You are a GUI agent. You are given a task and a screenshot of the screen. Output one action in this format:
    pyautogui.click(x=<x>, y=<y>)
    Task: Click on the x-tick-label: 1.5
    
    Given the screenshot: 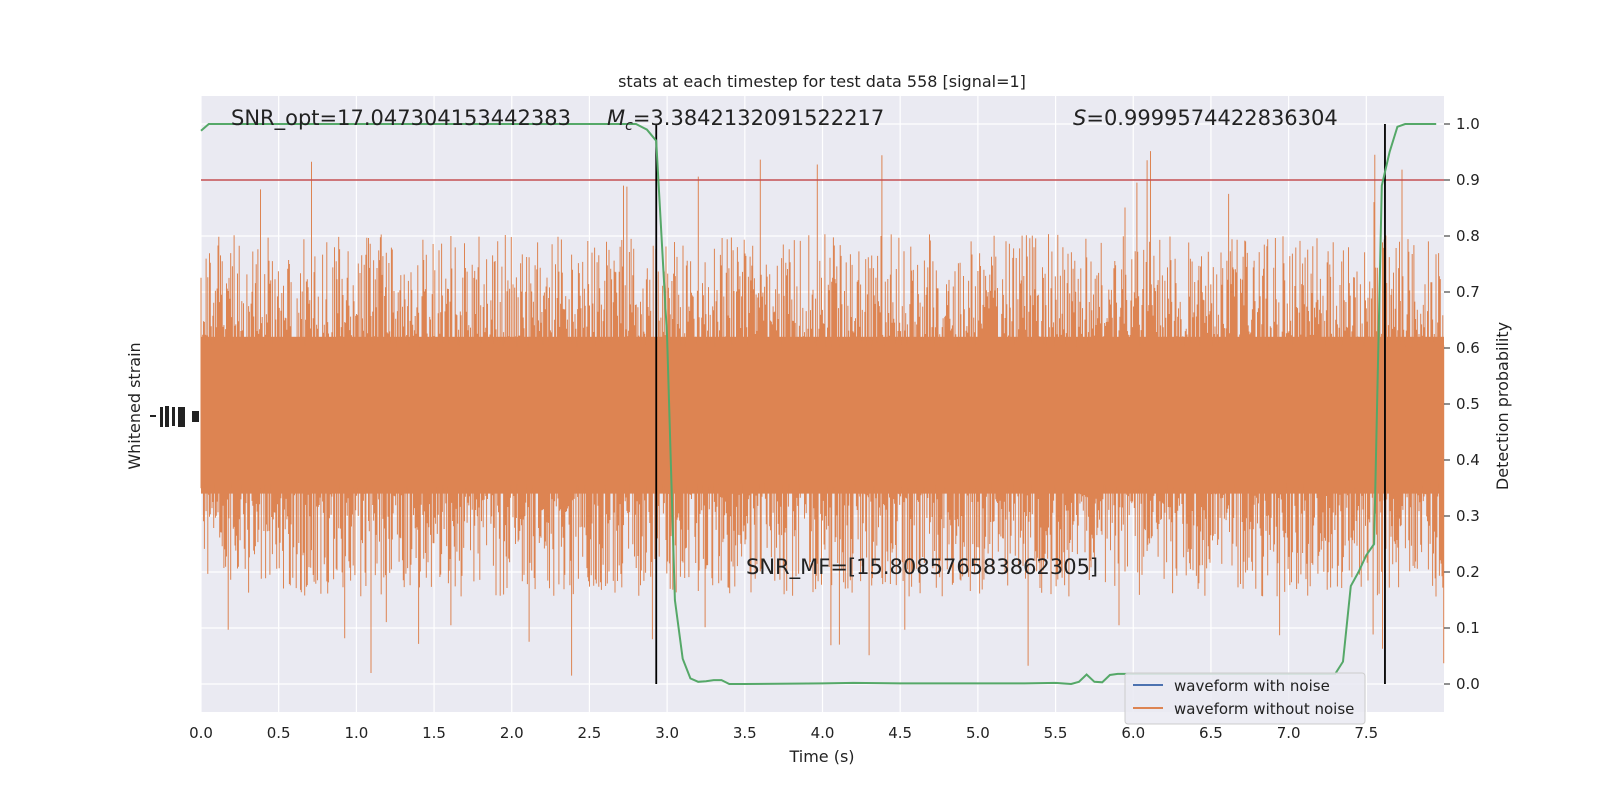 What is the action you would take?
    pyautogui.click(x=434, y=733)
    